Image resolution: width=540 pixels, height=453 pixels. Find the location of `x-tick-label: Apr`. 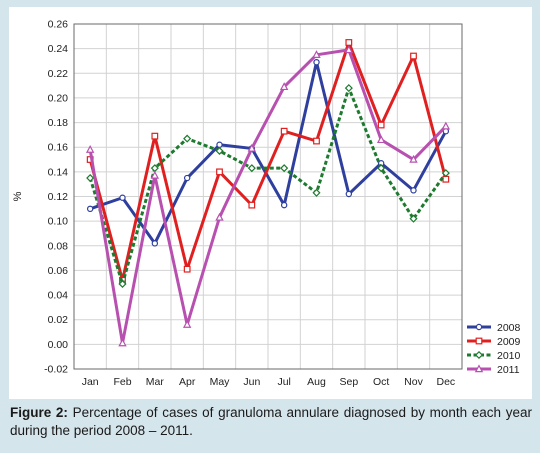

x-tick-label: Apr is located at coordinates (187, 382).